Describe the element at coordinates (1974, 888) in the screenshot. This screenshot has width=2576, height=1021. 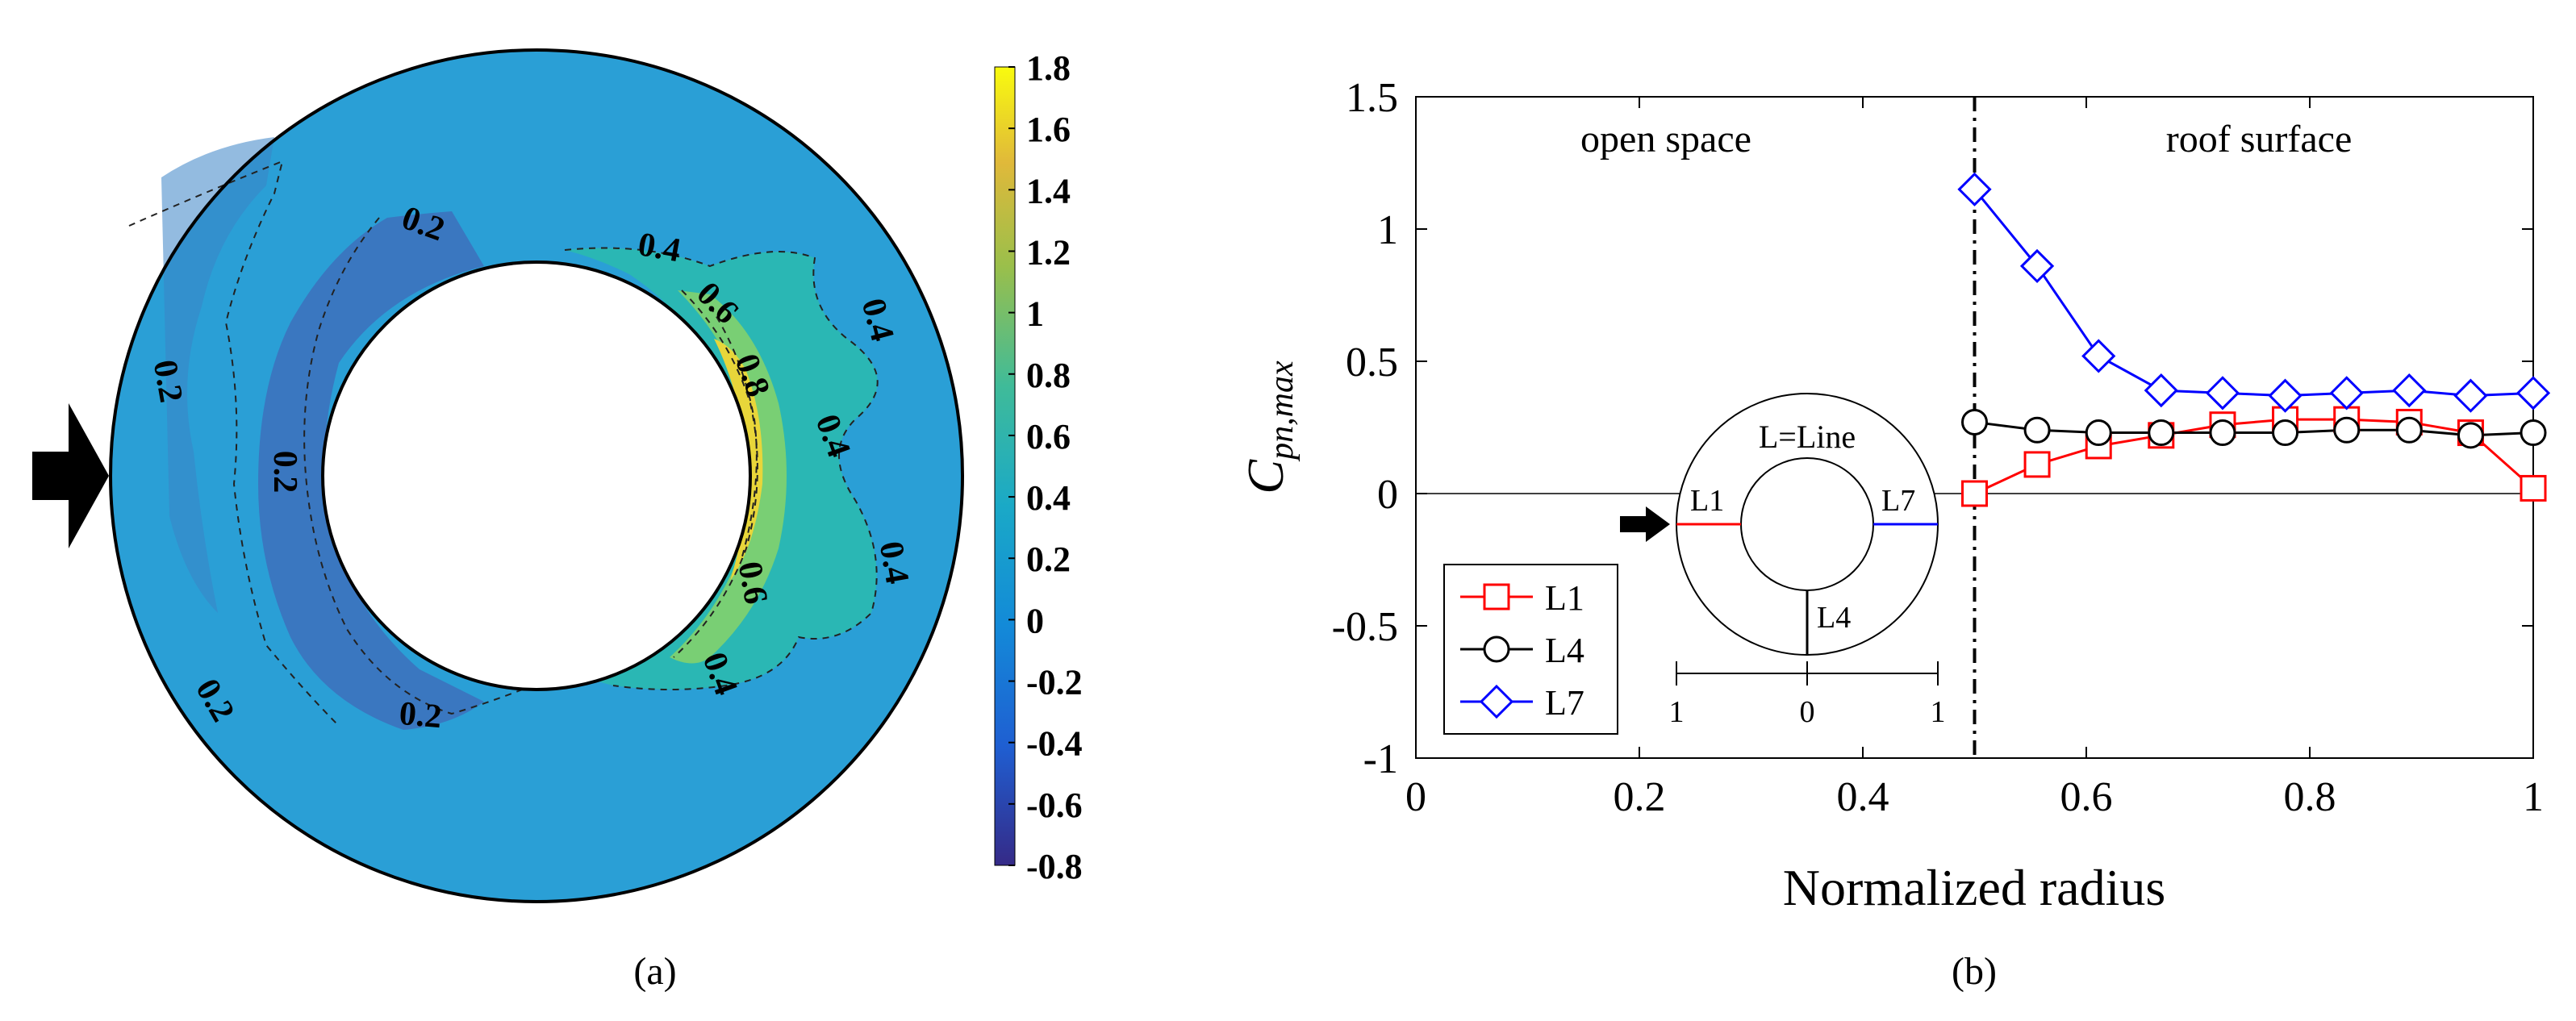
I see `x-axis-label: Normalized radius` at that location.